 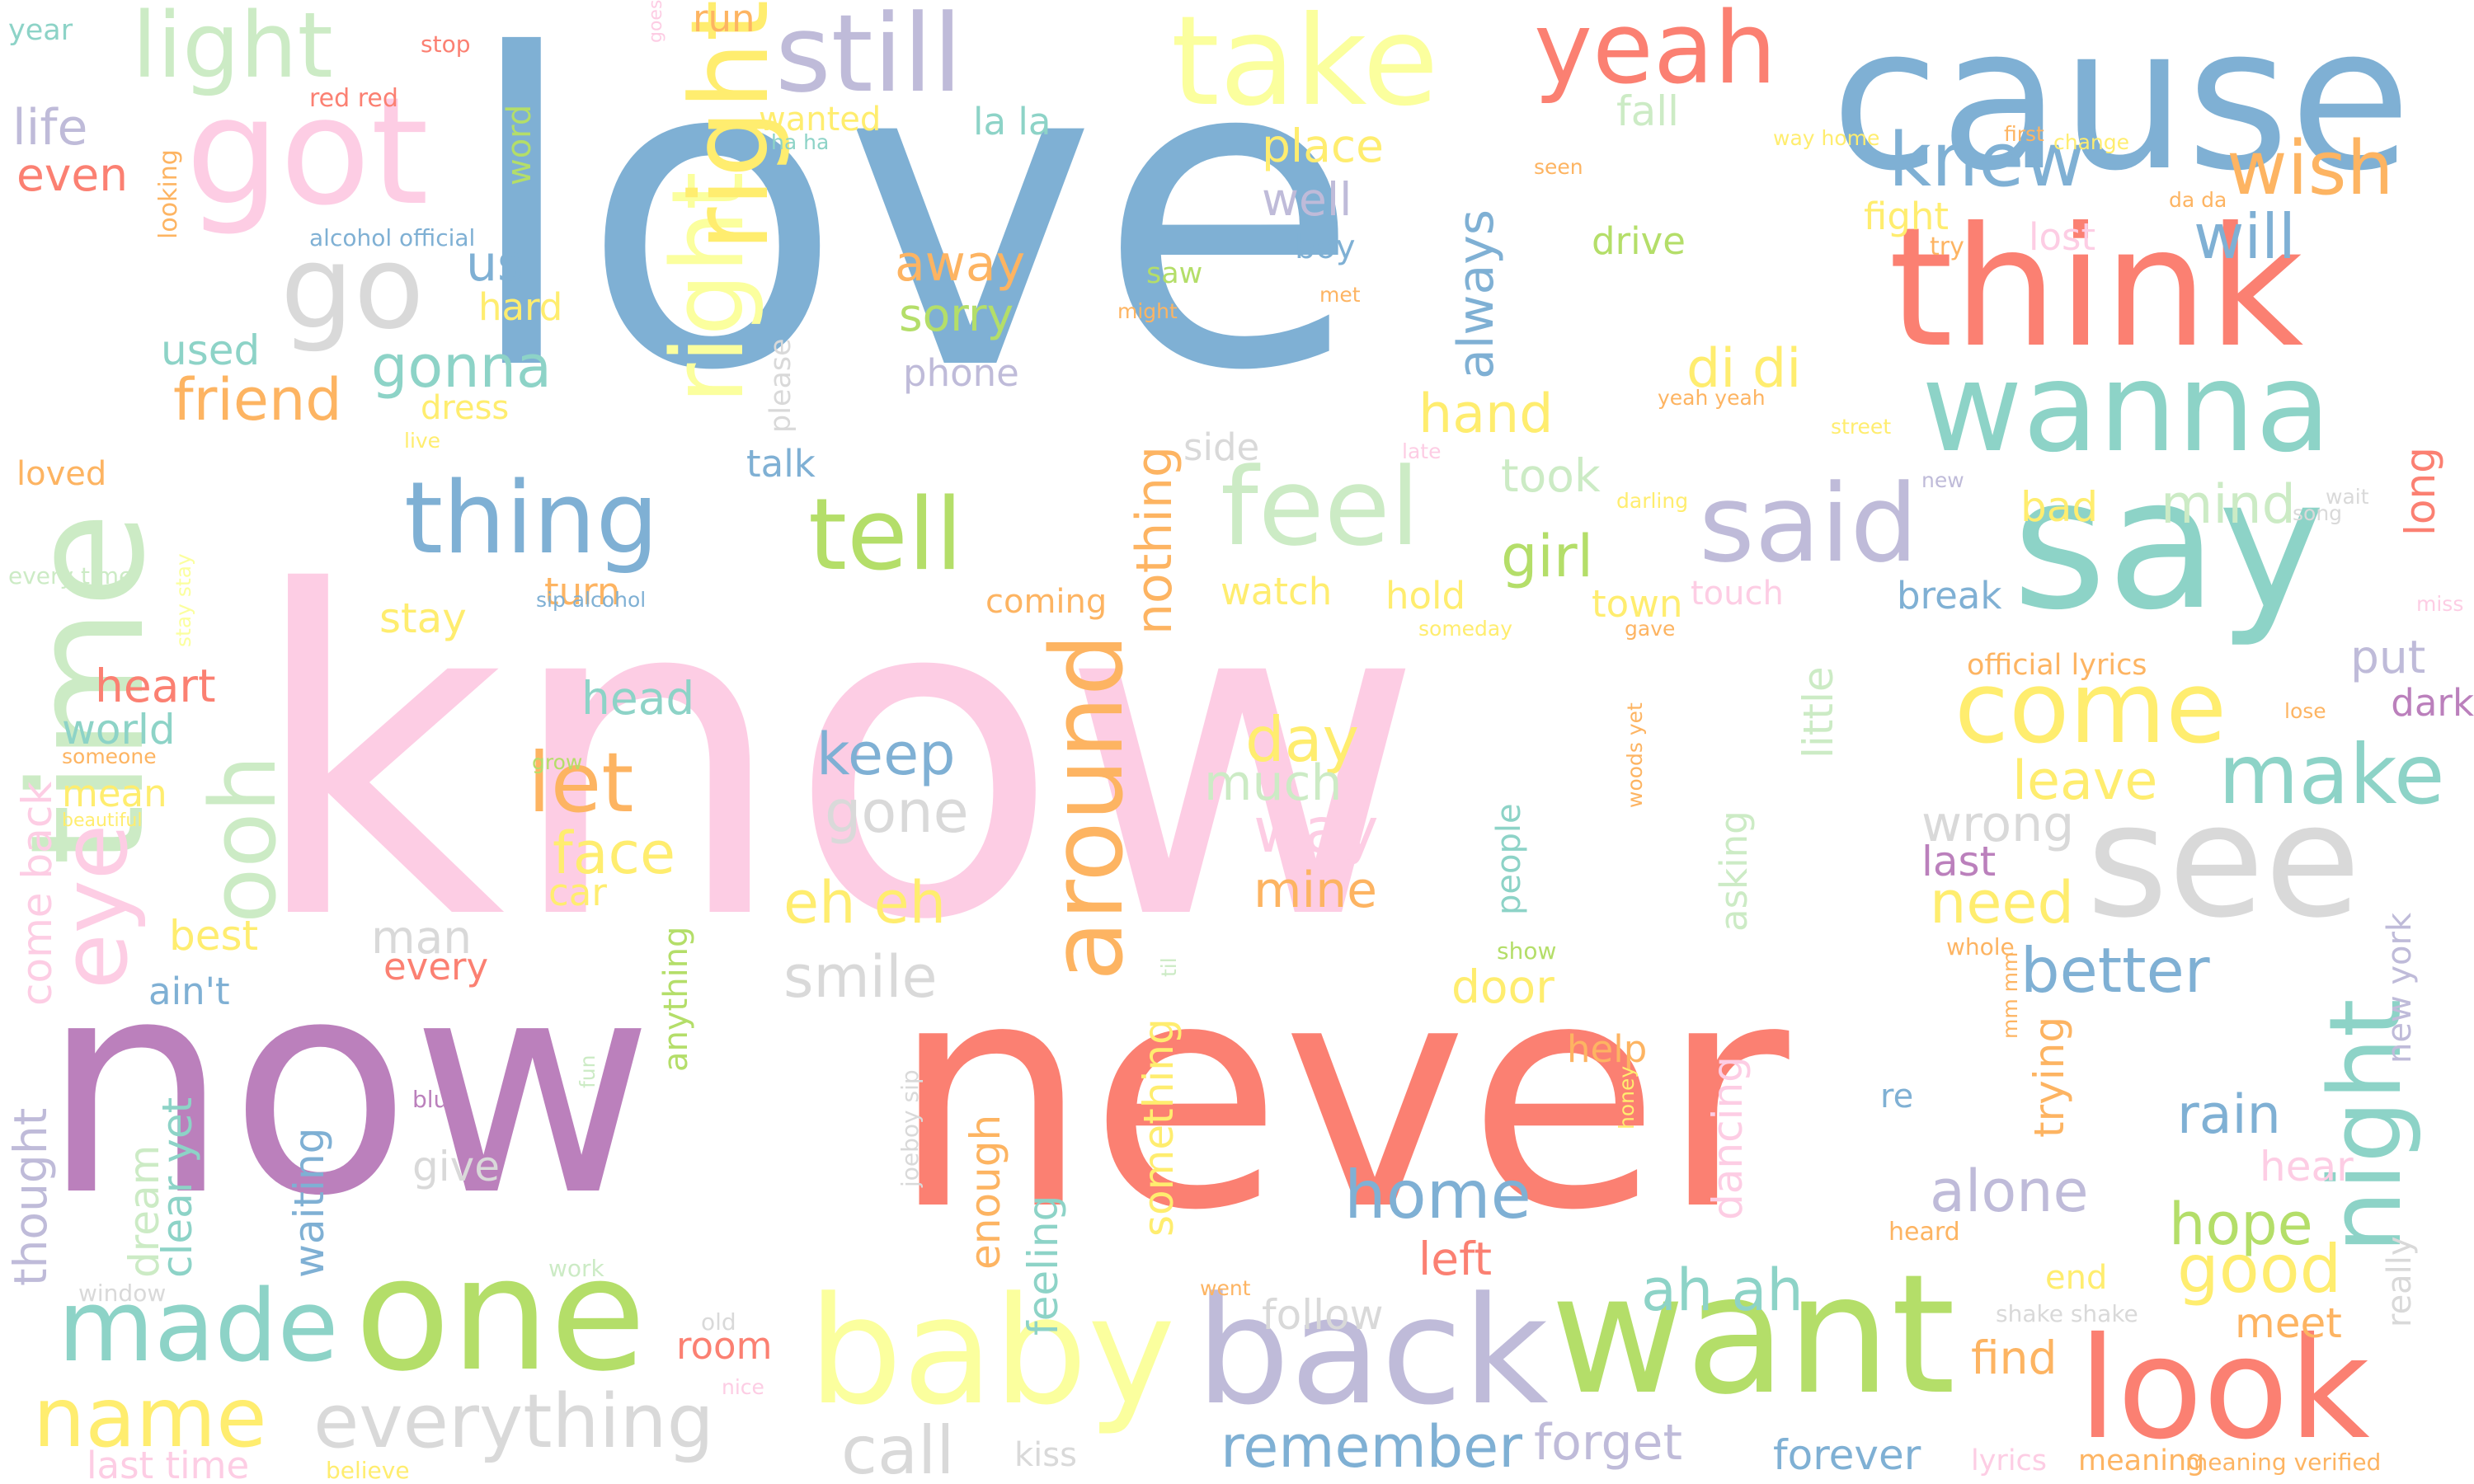 I want to click on word-cloud-word: song, so click(x=2318, y=513).